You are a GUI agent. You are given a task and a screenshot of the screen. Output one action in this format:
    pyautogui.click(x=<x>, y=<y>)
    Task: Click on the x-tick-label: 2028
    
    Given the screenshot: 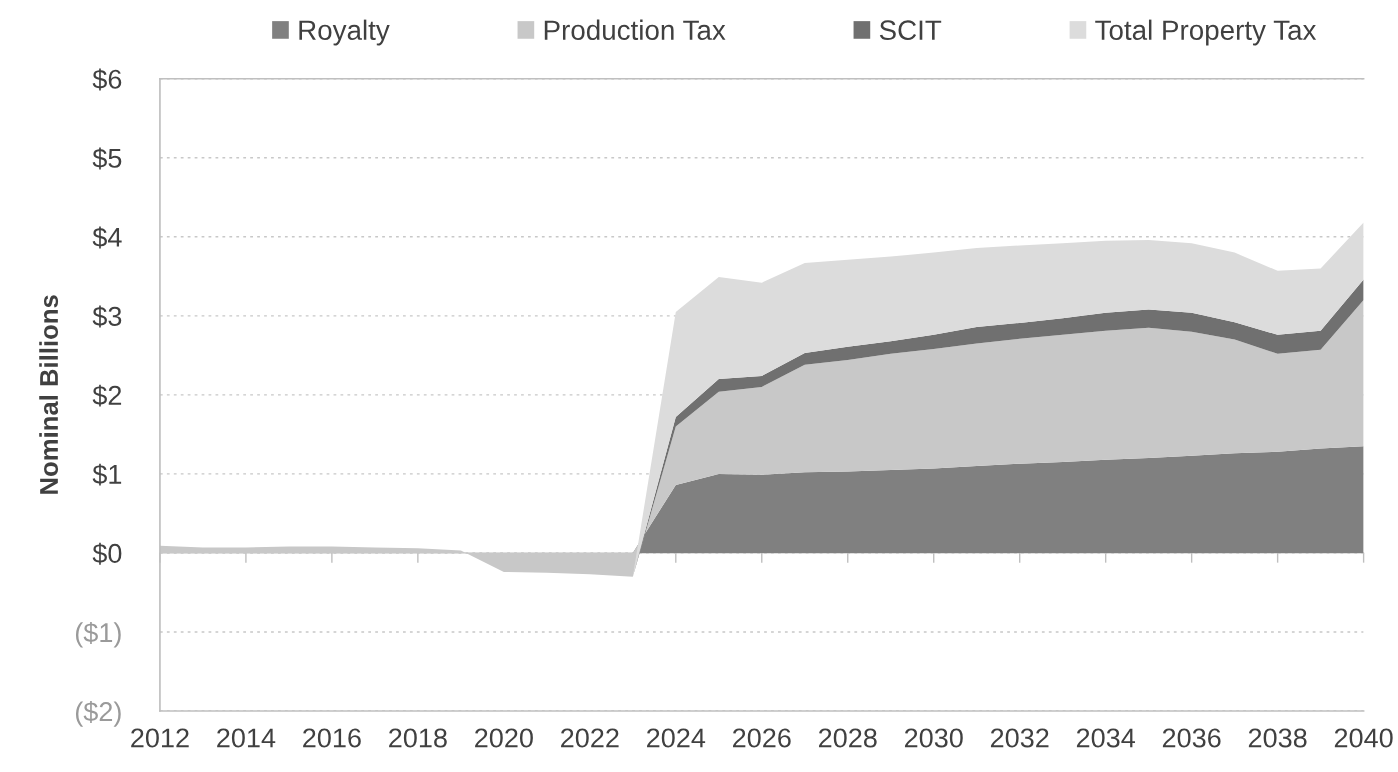 What is the action you would take?
    pyautogui.click(x=847, y=738)
    